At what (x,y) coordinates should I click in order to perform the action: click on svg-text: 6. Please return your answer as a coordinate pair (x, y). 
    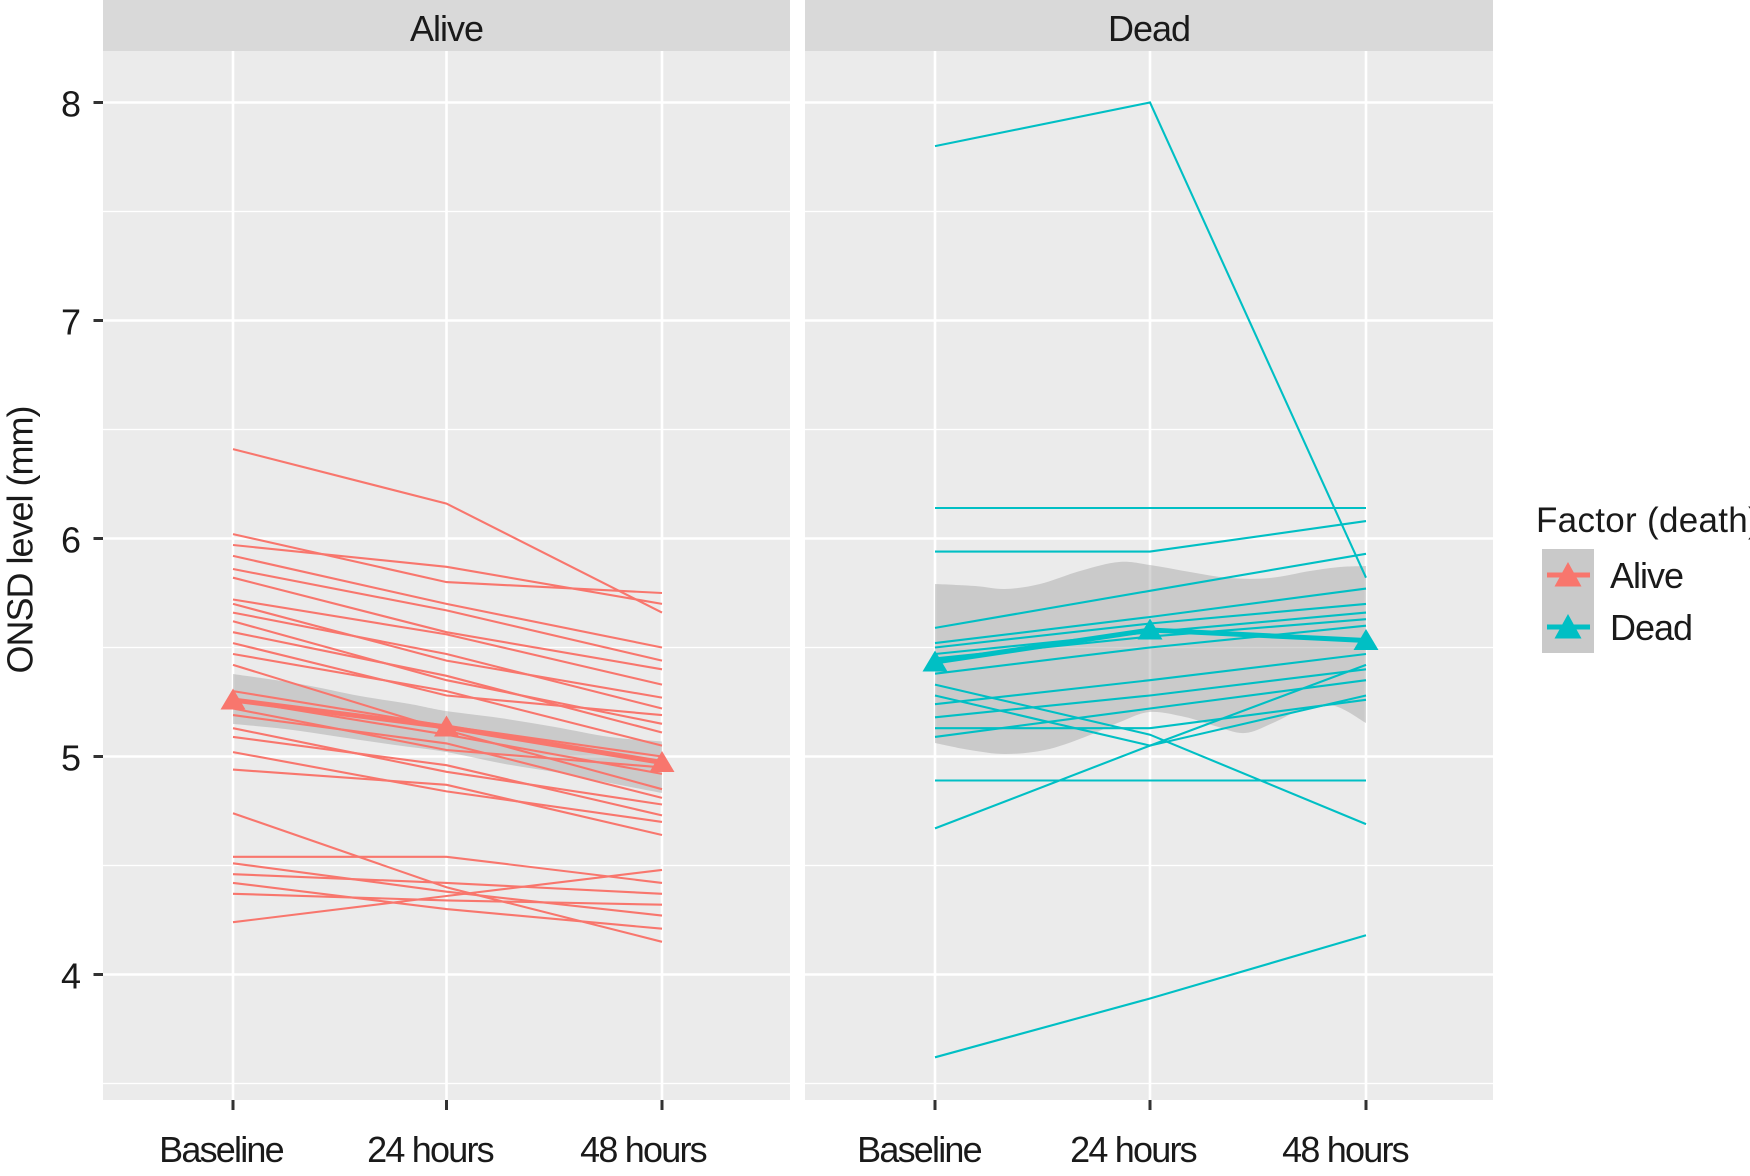
    Looking at the image, I should click on (71, 540).